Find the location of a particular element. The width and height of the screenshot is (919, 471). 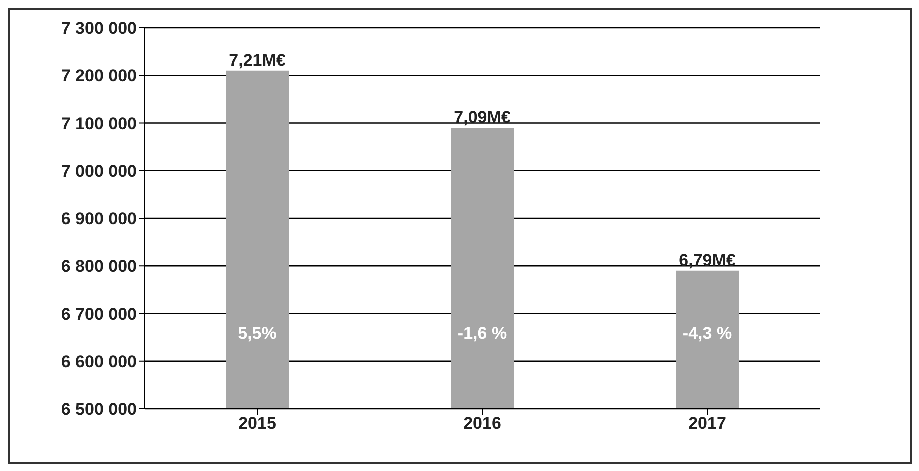

y-tick-label: 6 700 000 is located at coordinates (99, 314).